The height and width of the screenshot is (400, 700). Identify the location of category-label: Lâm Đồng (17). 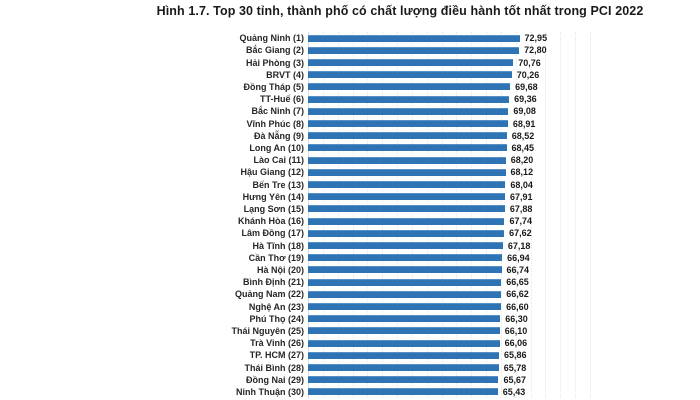
(272, 233).